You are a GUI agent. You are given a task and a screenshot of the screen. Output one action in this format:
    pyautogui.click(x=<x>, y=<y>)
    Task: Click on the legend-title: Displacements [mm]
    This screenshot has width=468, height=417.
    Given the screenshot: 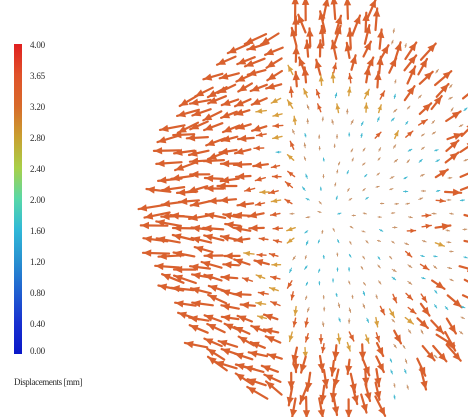 What is the action you would take?
    pyautogui.click(x=48, y=382)
    